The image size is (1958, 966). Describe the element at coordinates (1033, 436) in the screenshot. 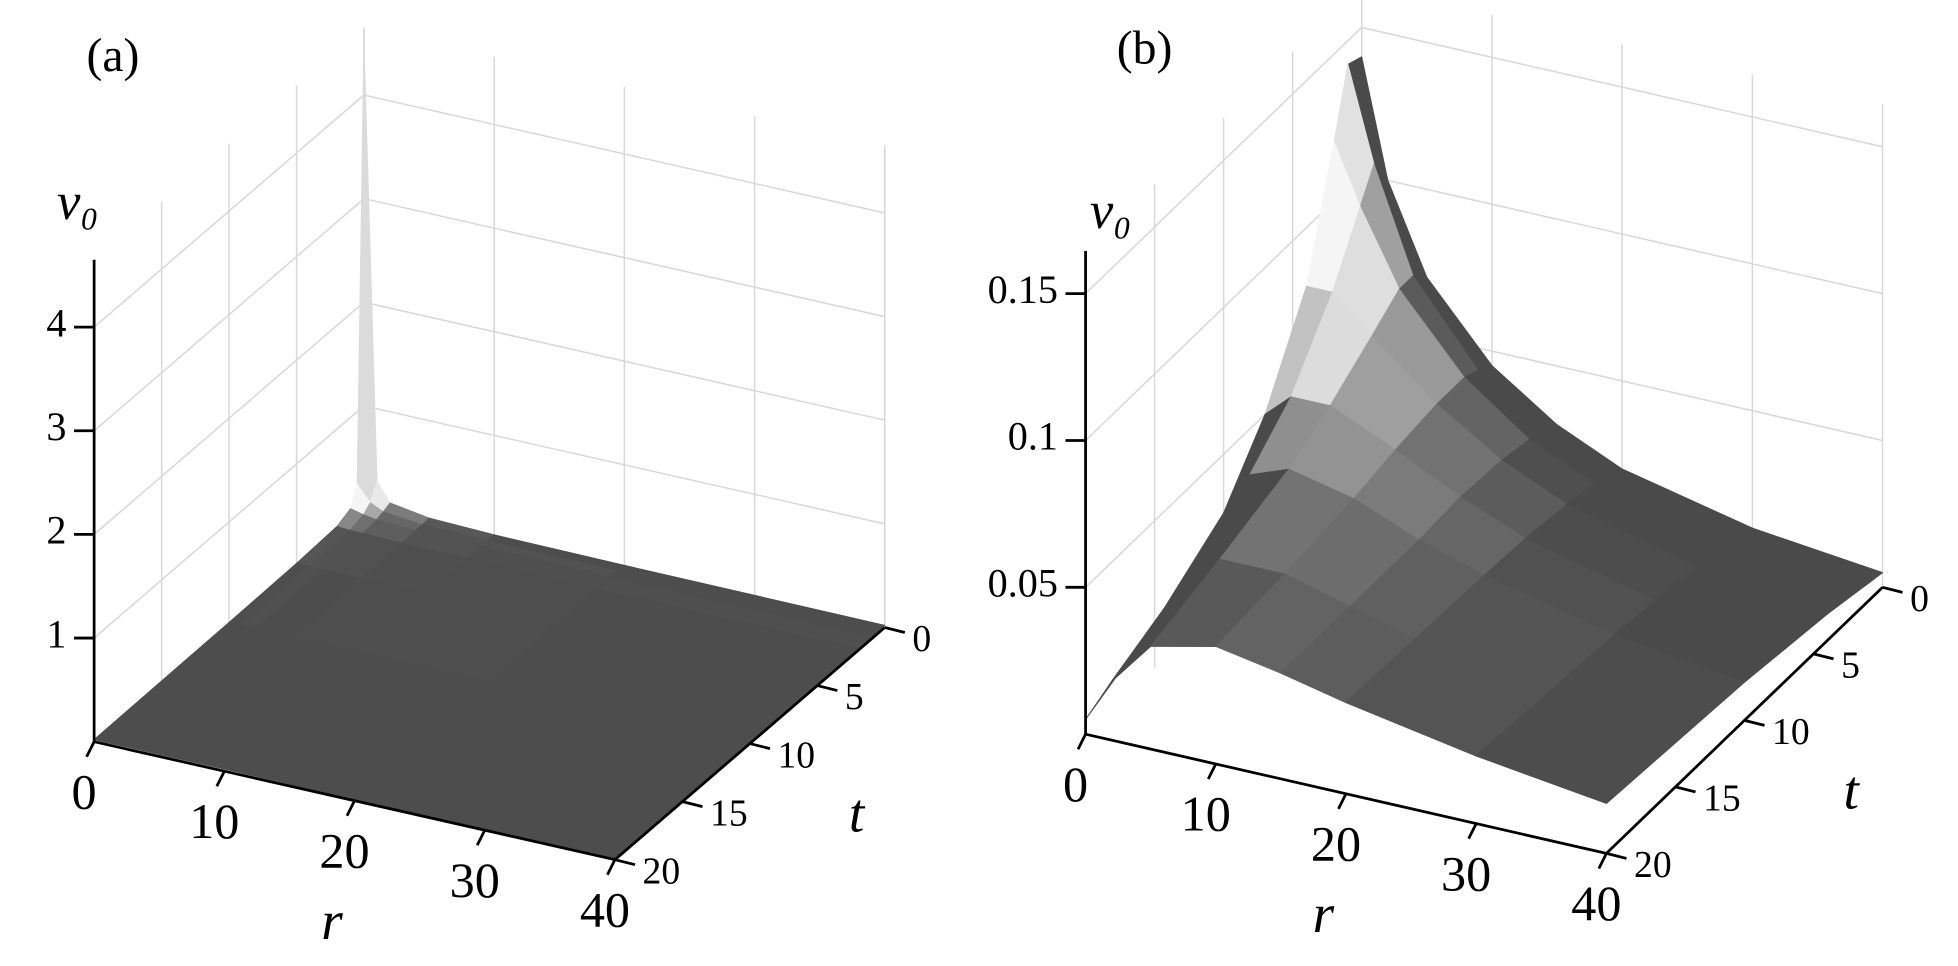

I see `z-tick-label: 0.1` at that location.